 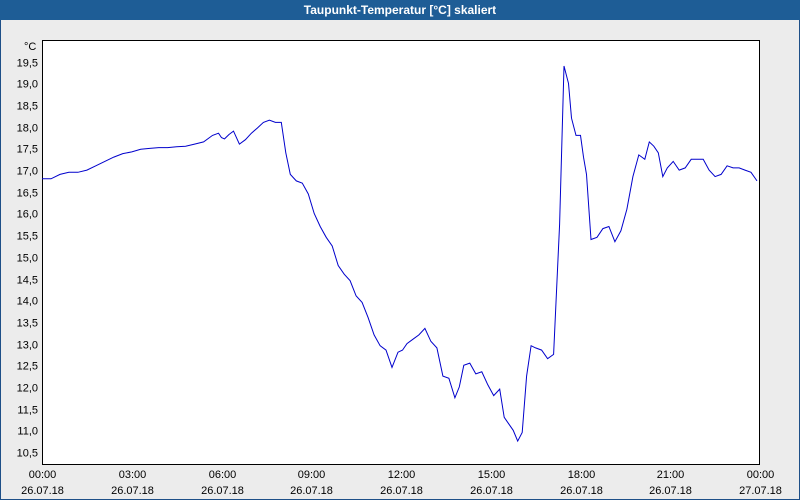 I want to click on y-tick-label: 12,5, so click(x=27, y=367).